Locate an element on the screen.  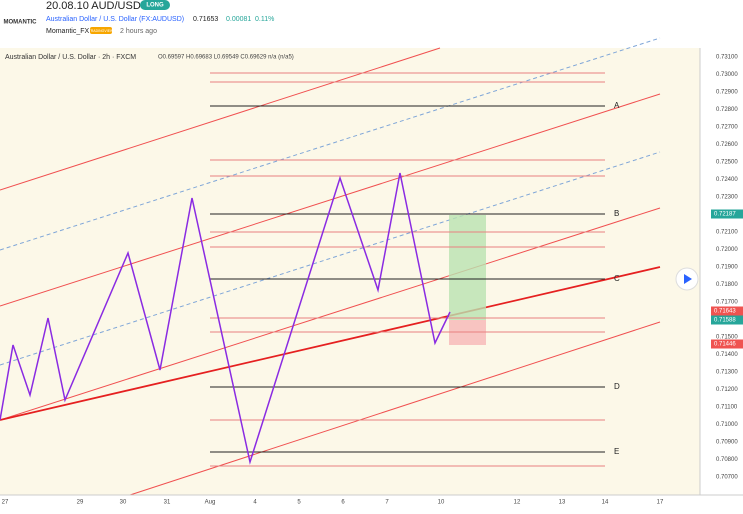
price-label: 0.71100 is located at coordinates (727, 408).